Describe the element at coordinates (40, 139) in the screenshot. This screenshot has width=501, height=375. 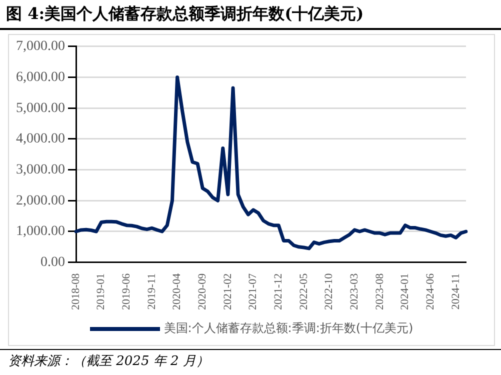
I see `y-tick-label: 4,000.00` at that location.